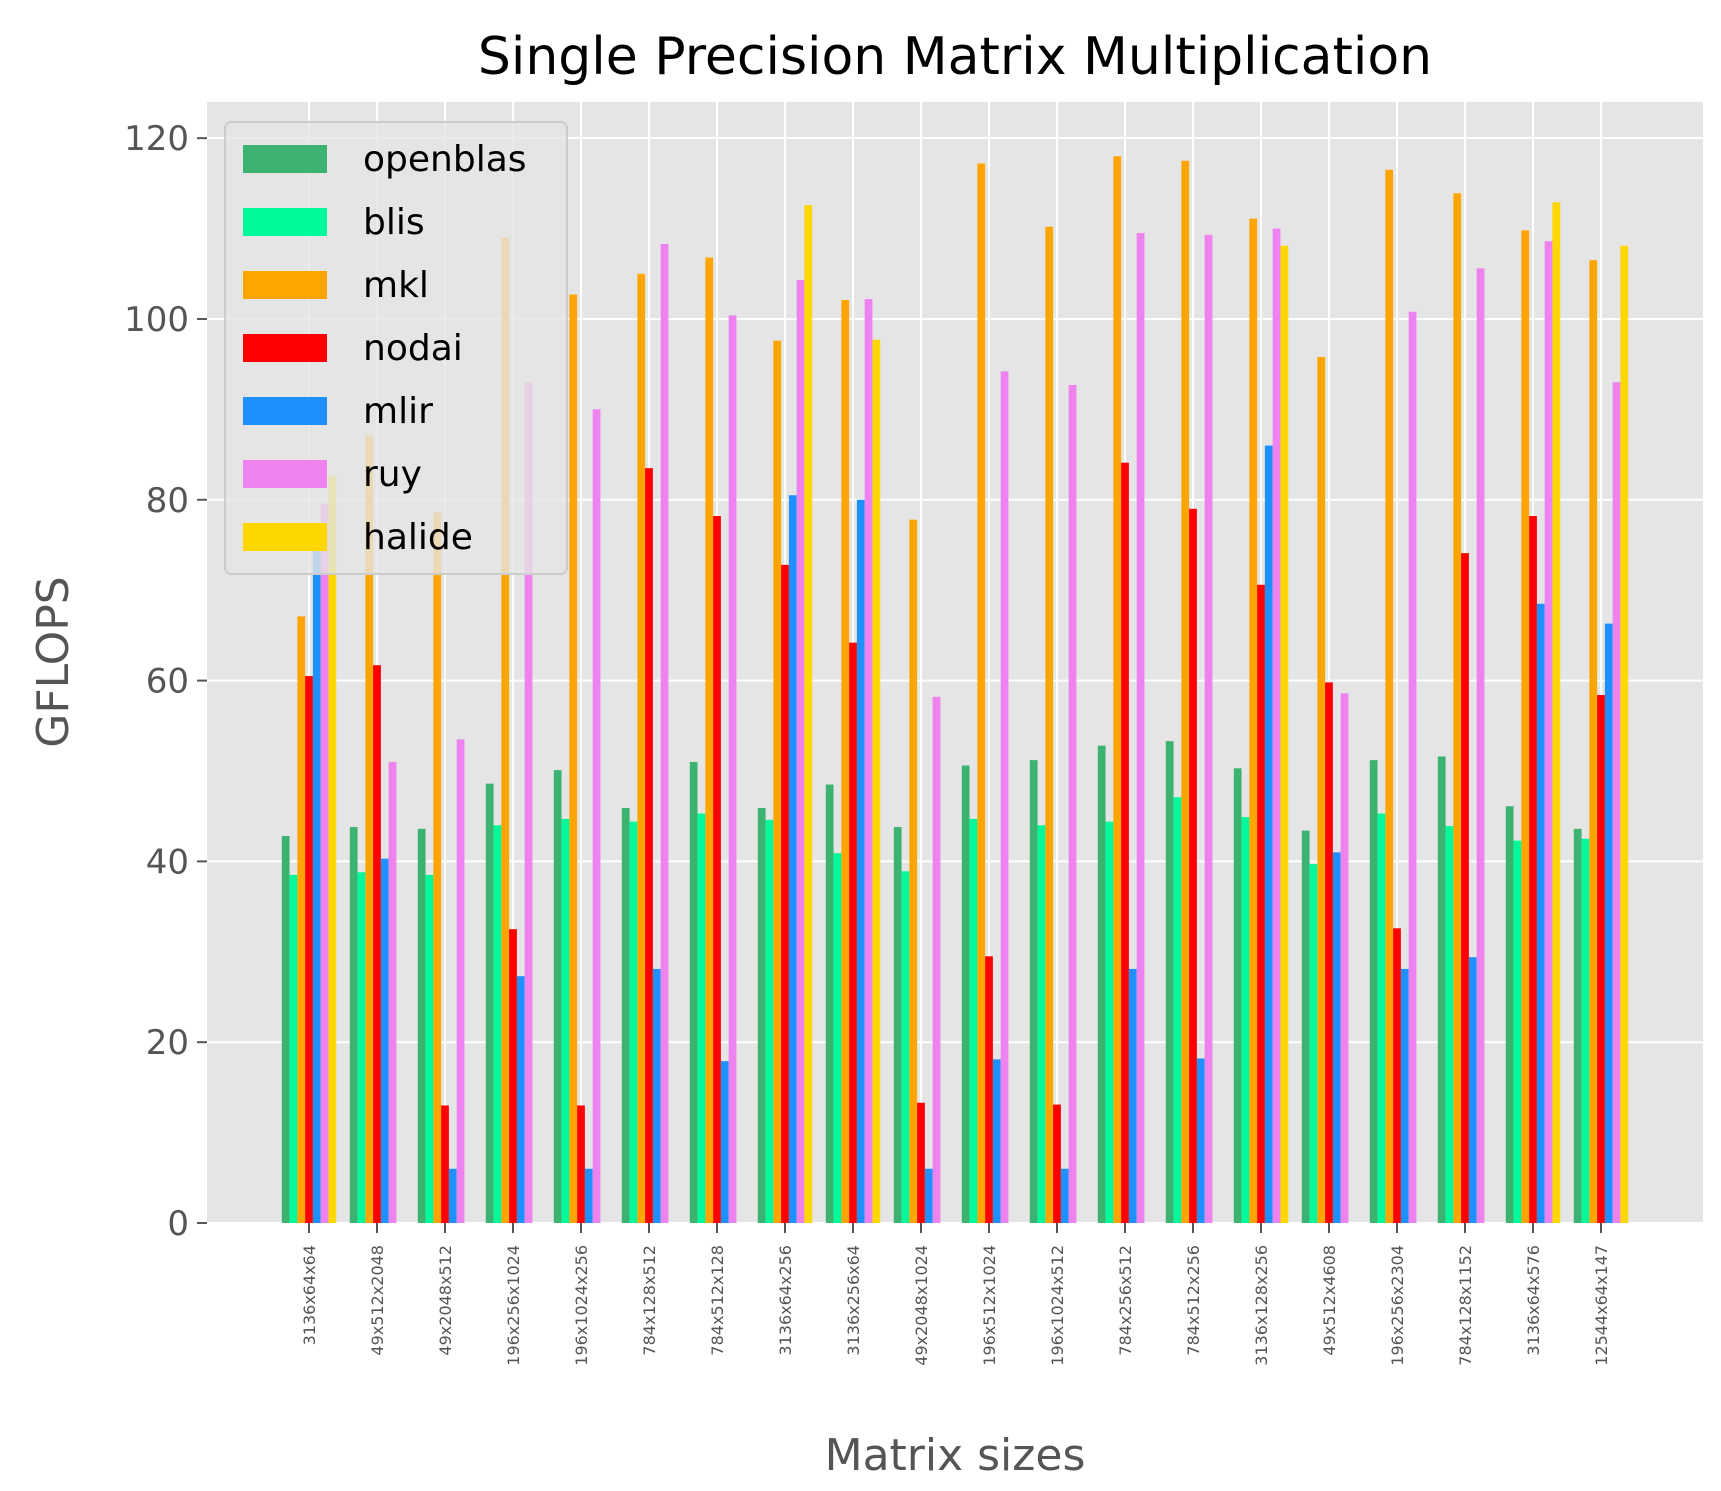 The width and height of the screenshot is (1721, 1491). Describe the element at coordinates (167, 1043) in the screenshot. I see `y-tick-label: 20` at that location.